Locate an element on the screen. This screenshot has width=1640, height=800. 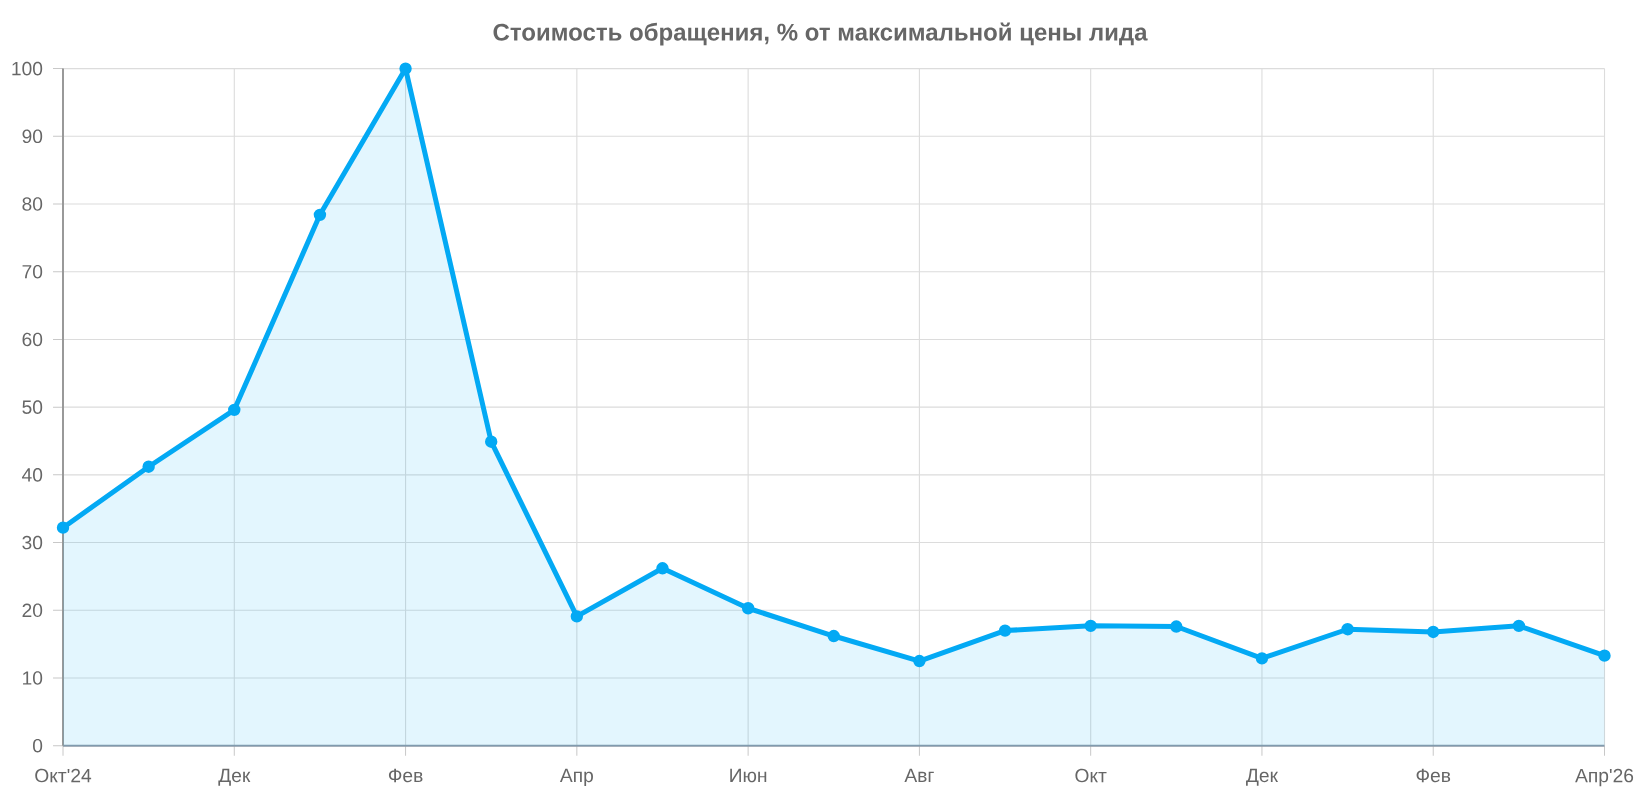
y-tick-label: 90 is located at coordinates (32, 136).